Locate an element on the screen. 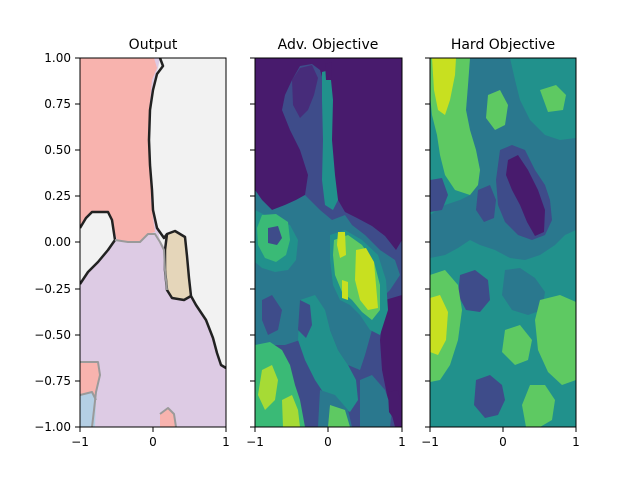 The image size is (640, 480). red-class-region is located at coordinates (118, 150).